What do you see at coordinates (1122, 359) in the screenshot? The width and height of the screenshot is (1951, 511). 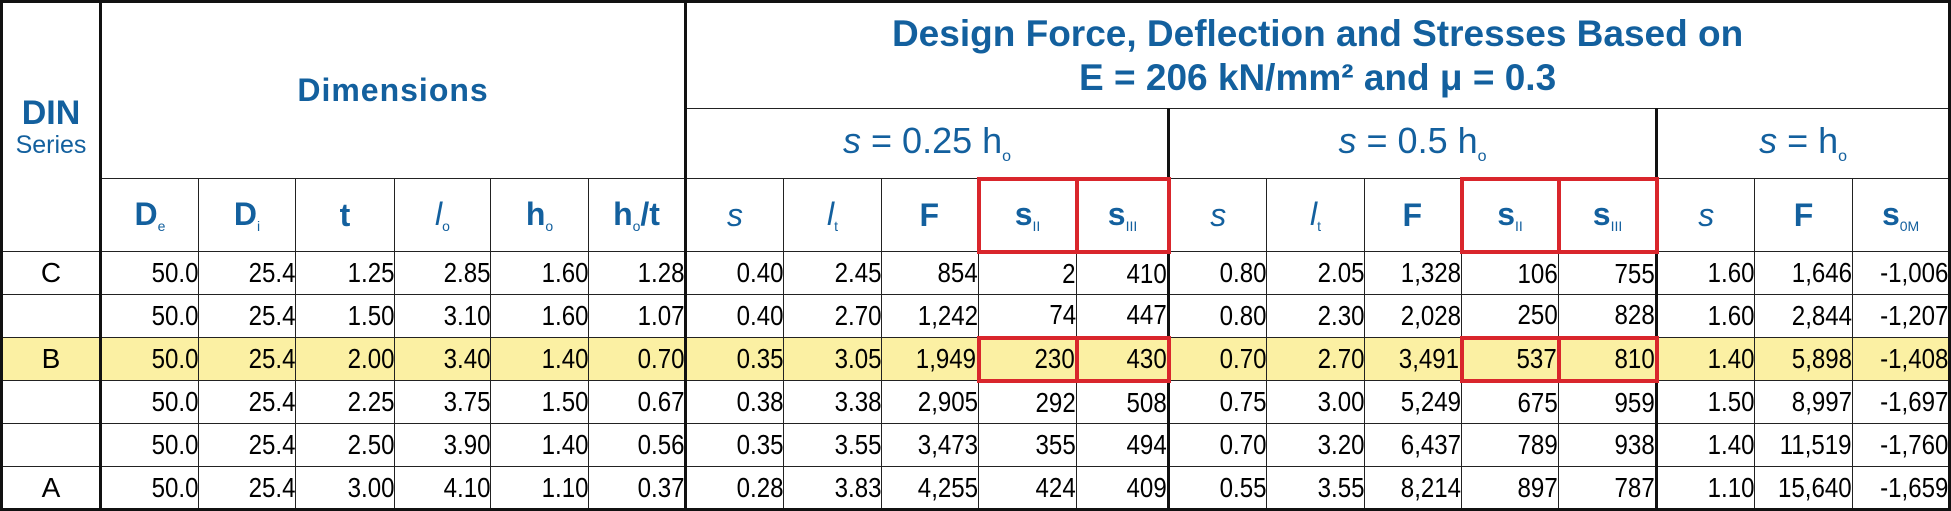 I see `table-cell: 430` at bounding box center [1122, 359].